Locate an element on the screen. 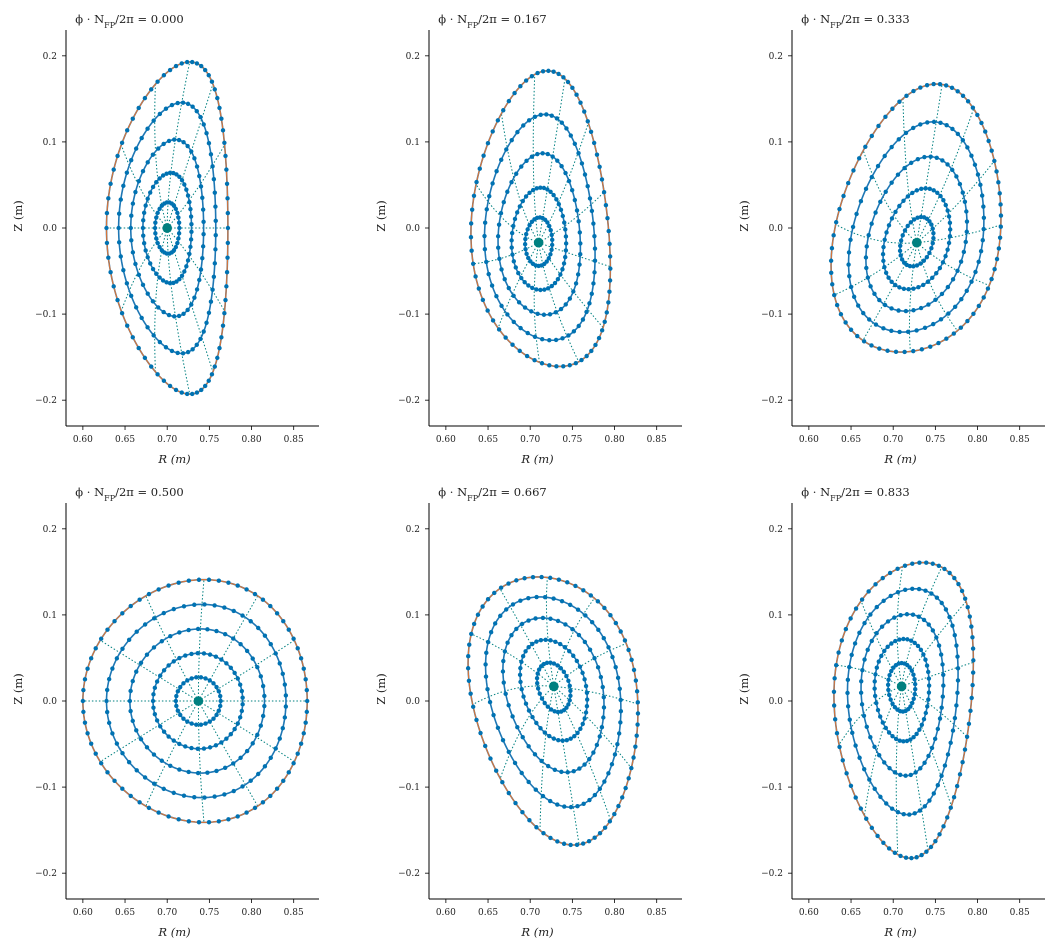 Image resolution: width=1053 pixels, height=950 pixels. y-tick-label: 0.0 is located at coordinates (50, 229).